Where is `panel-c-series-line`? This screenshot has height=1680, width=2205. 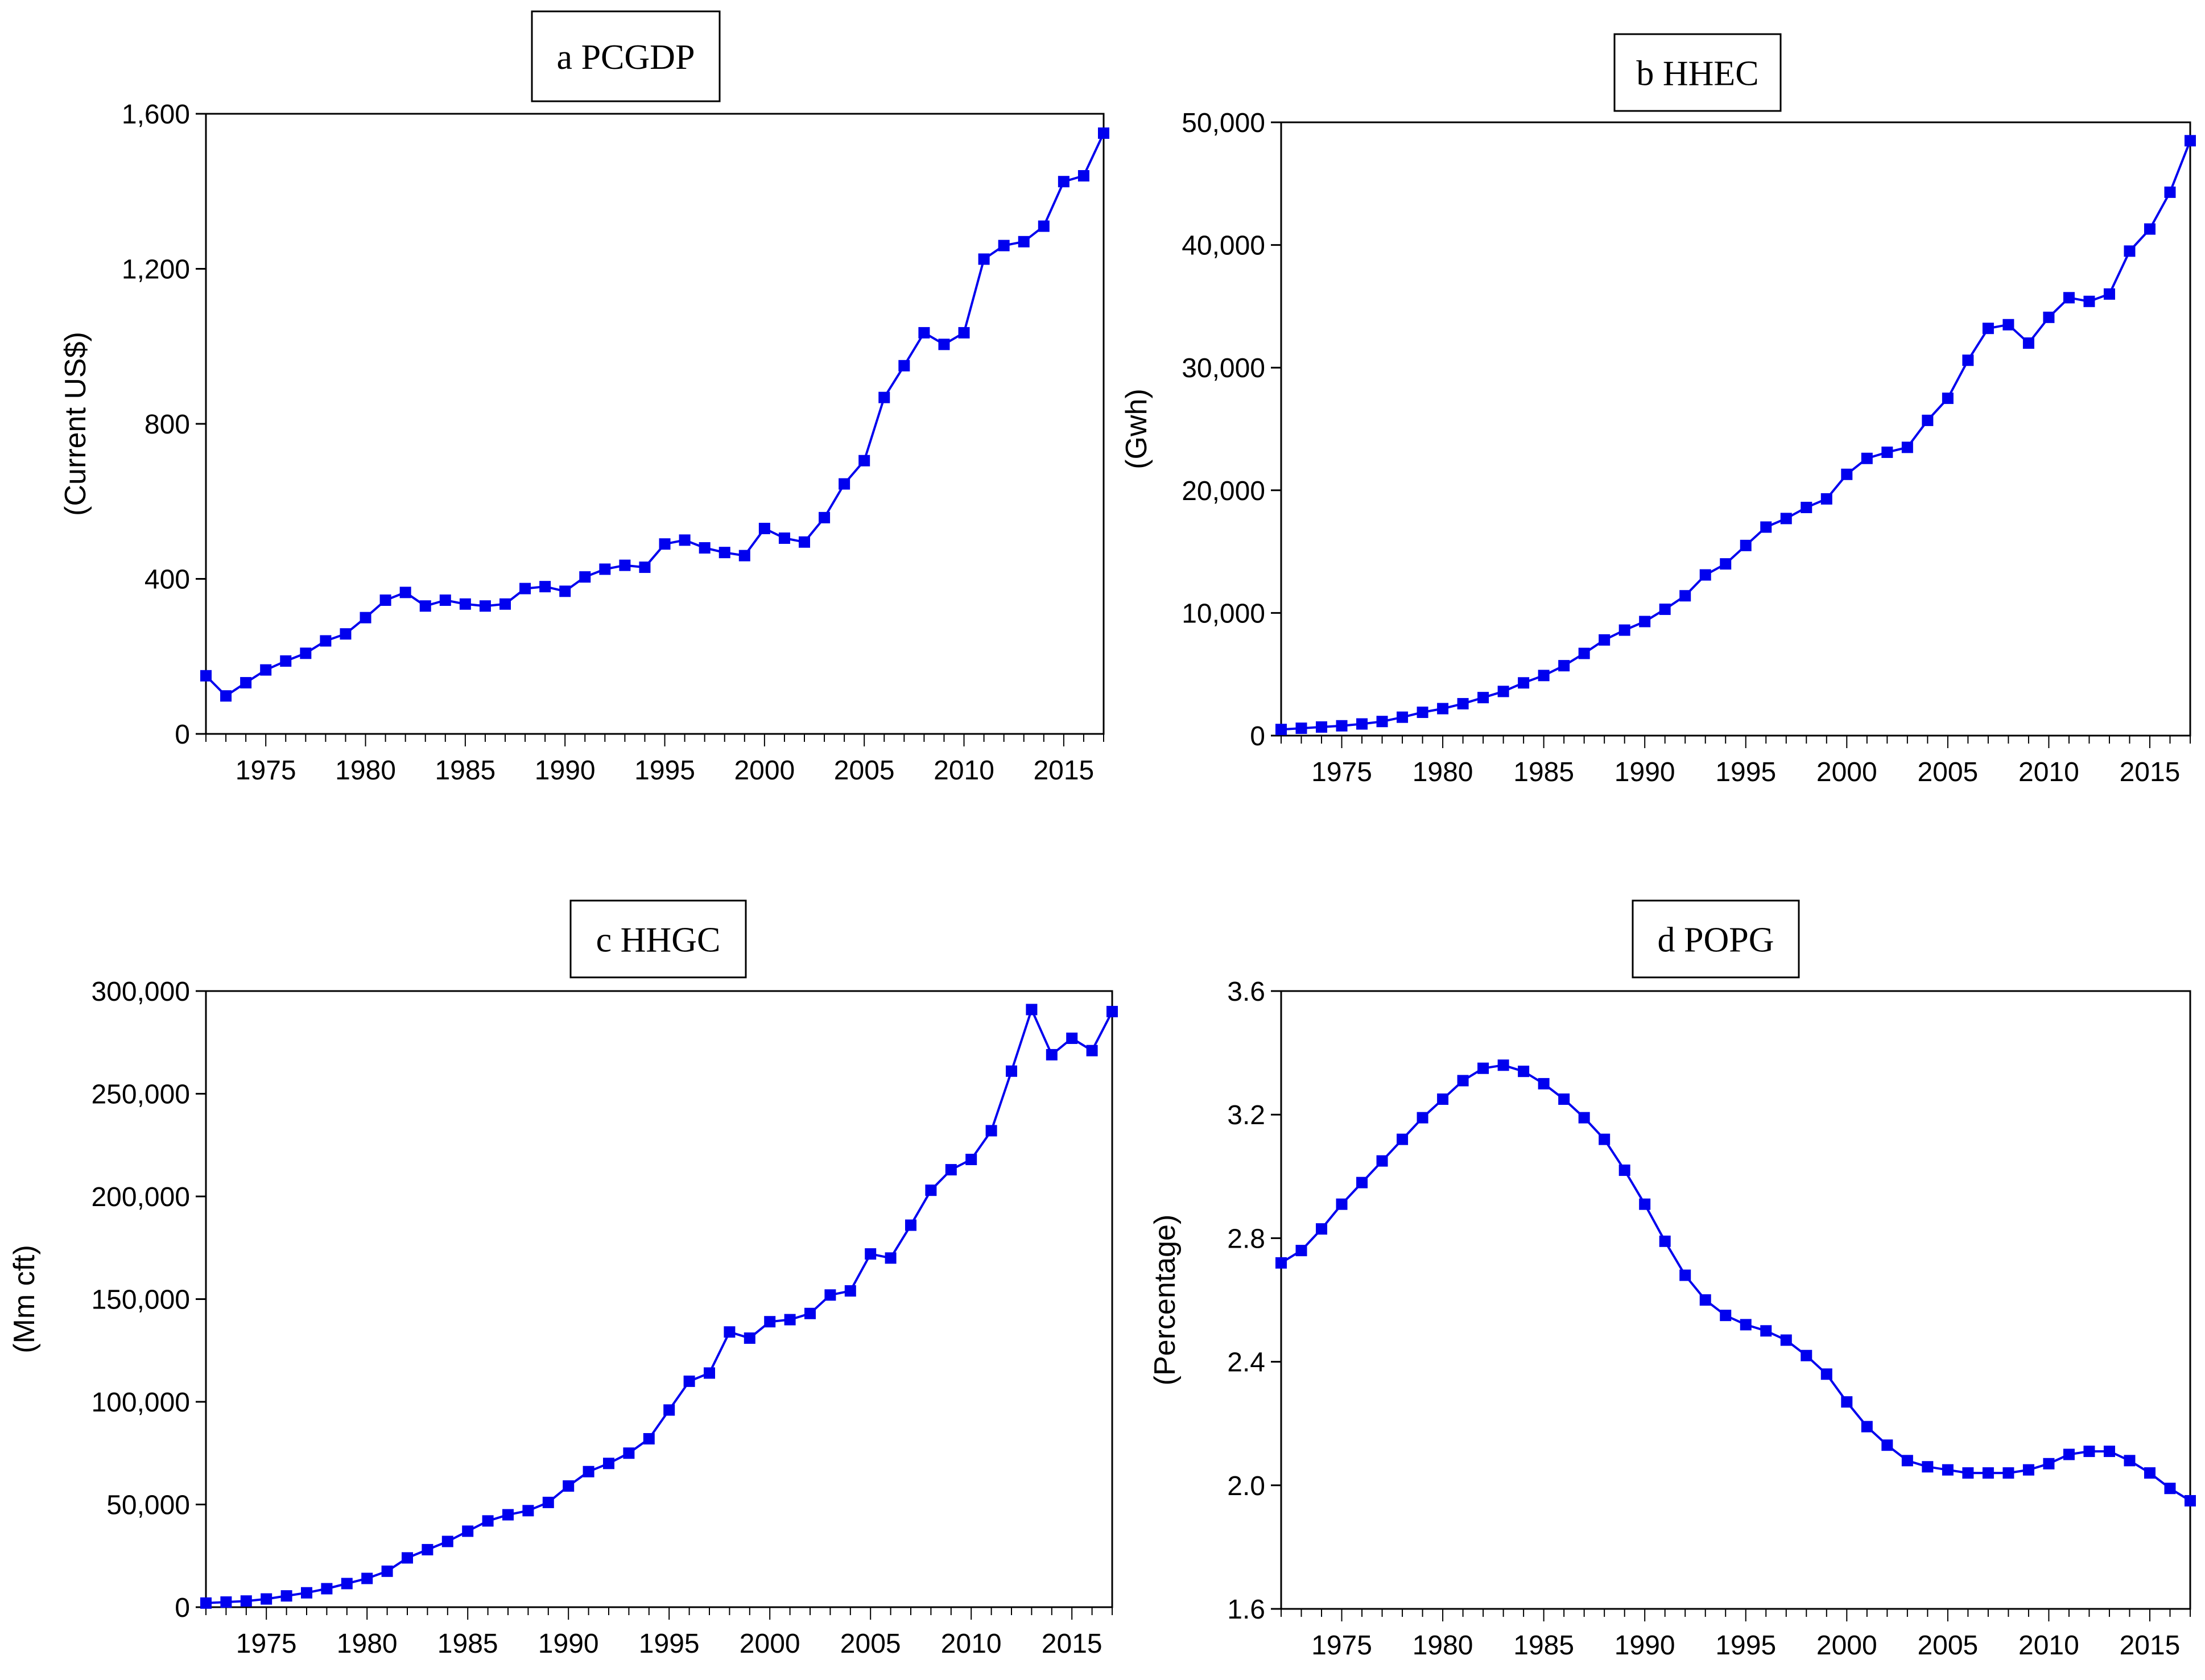
panel-c-series-line is located at coordinates (659, 1306).